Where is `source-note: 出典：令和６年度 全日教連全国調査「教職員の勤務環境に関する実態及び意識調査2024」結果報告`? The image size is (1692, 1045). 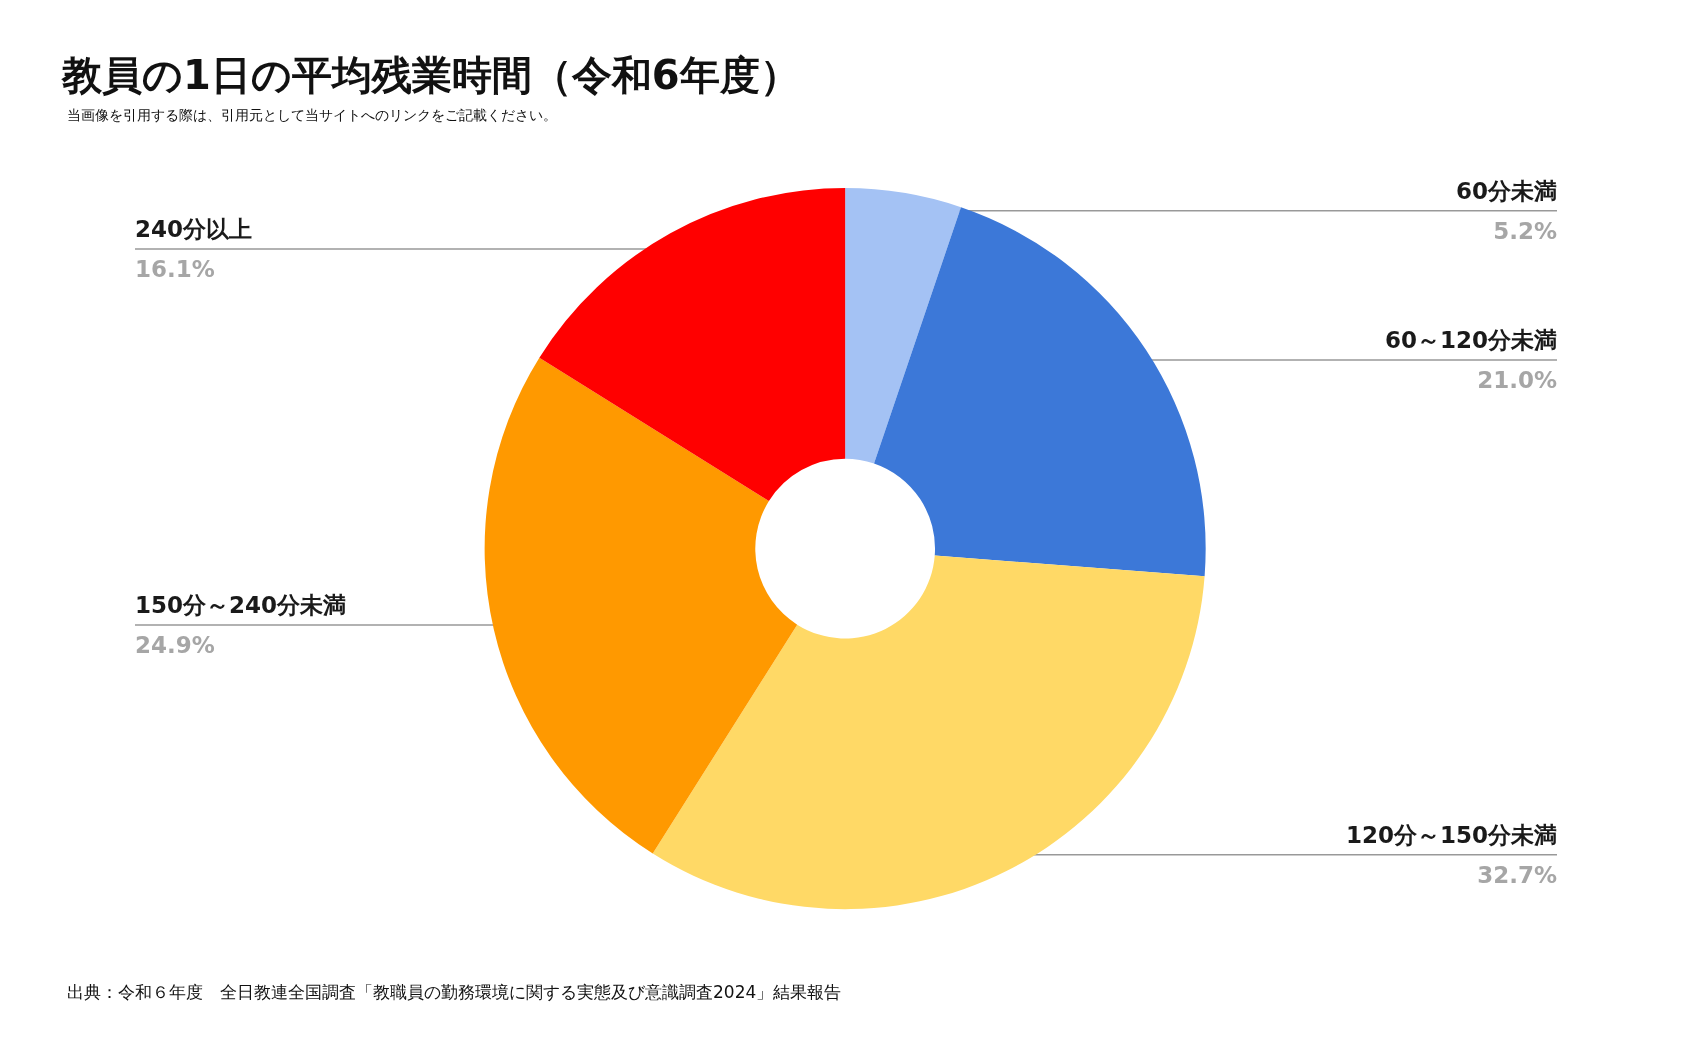
source-note: 出典：令和６年度 全日教連全国調査「教職員の勤務環境に関する実態及び意識調査2024」結果報告 is located at coordinates (454, 991).